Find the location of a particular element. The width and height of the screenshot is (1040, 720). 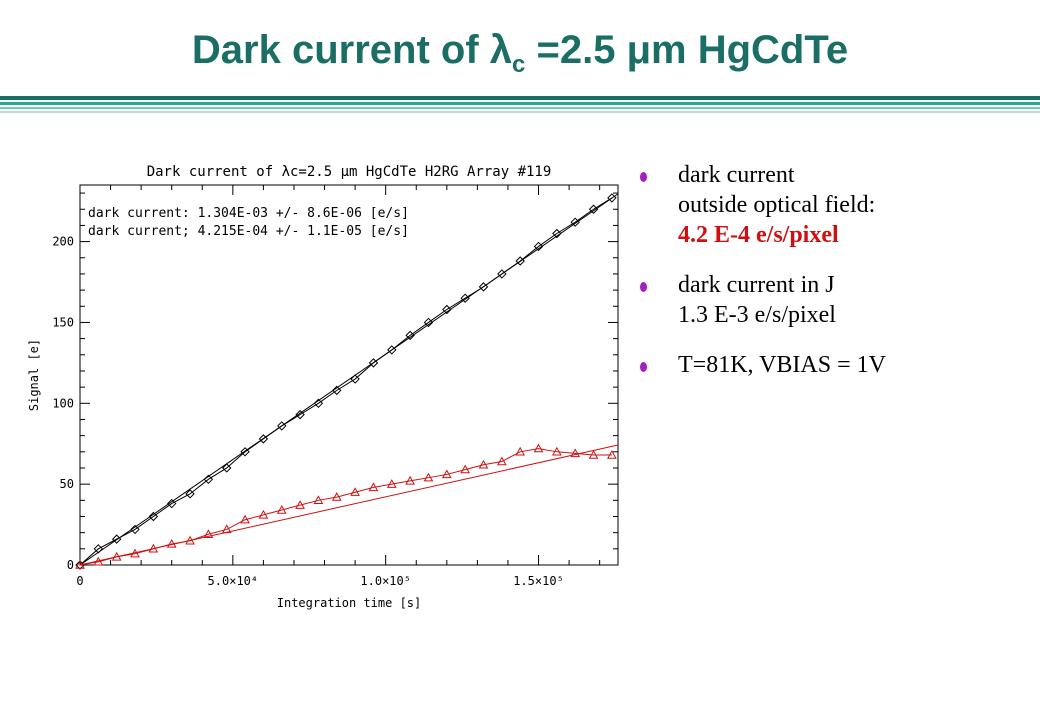

y-tick-label: 50 is located at coordinates (67, 484).